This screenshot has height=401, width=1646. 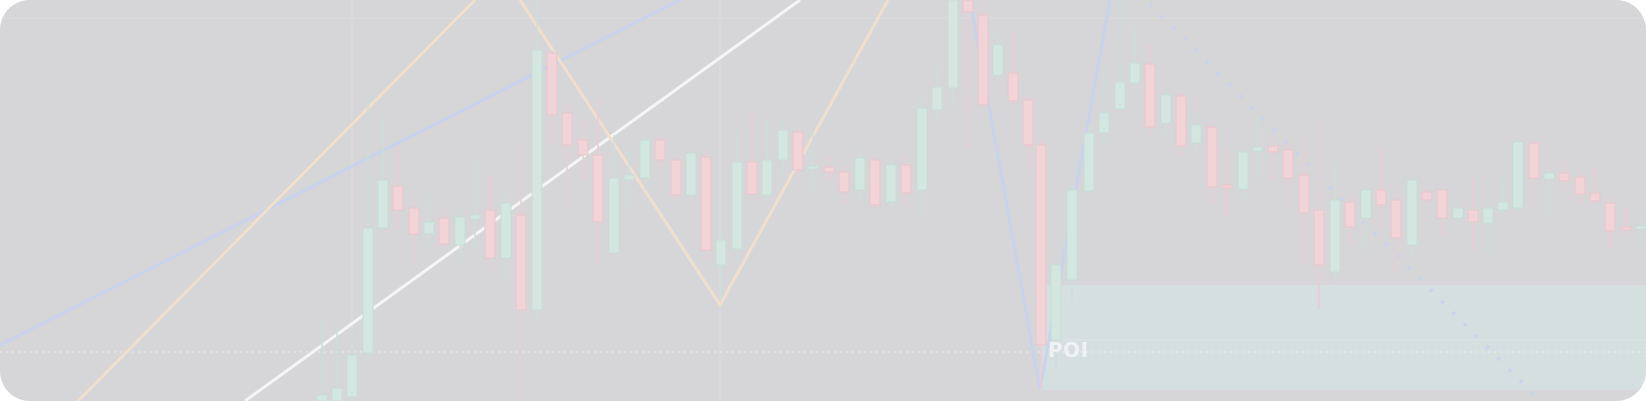 What do you see at coordinates (1343, 337) in the screenshot?
I see `poi-zone` at bounding box center [1343, 337].